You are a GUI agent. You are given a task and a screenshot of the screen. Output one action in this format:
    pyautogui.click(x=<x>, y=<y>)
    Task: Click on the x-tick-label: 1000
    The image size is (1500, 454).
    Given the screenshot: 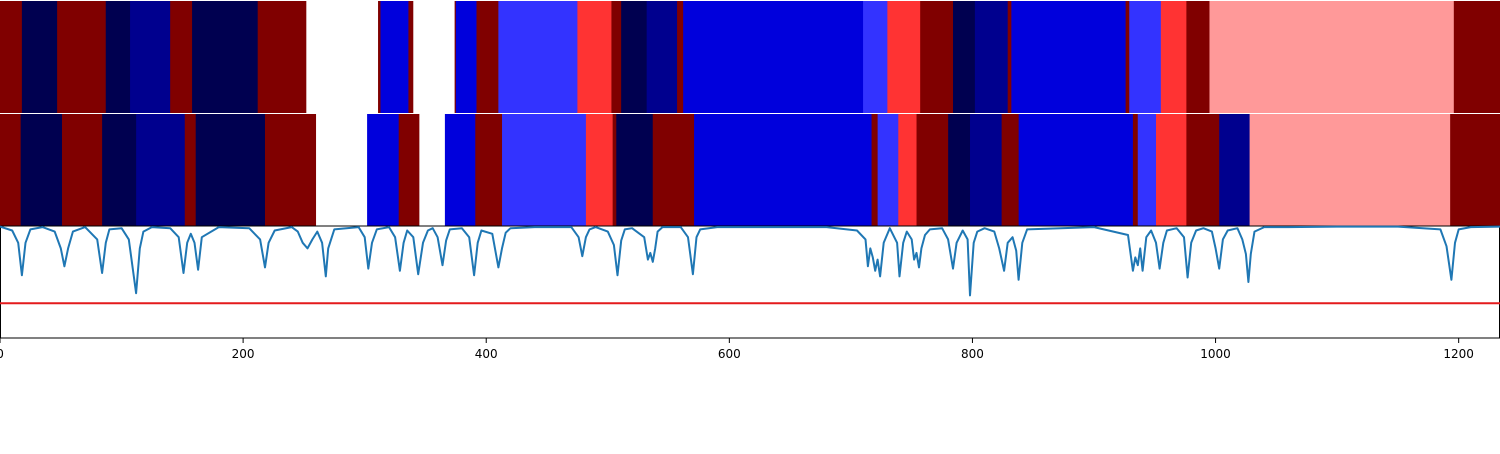 What is the action you would take?
    pyautogui.click(x=1215, y=354)
    